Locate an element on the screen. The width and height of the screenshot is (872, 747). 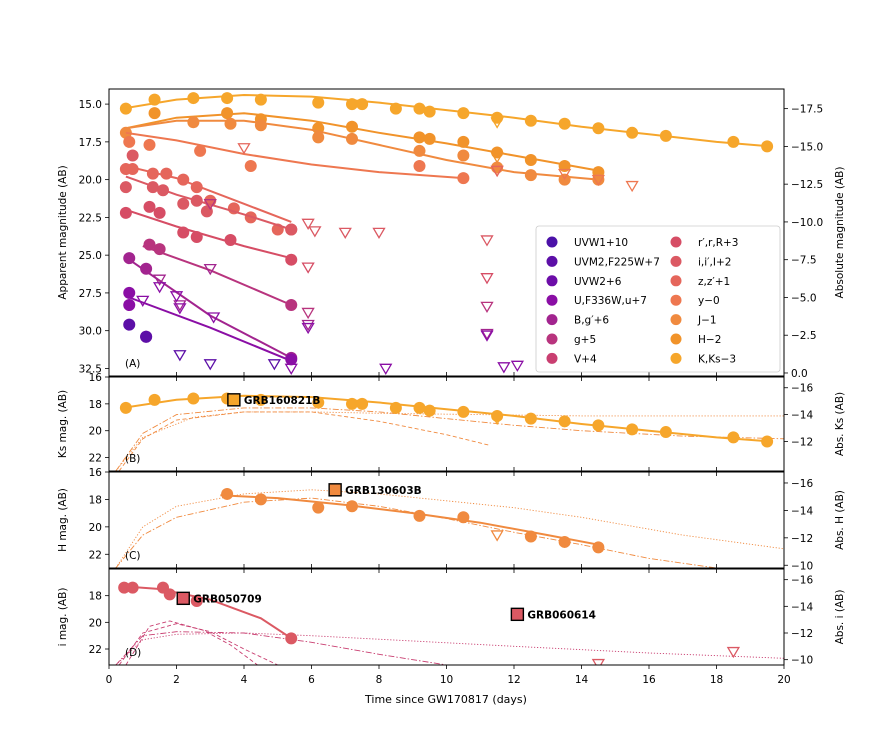
x-tick-label: 0 is located at coordinates (109, 680).